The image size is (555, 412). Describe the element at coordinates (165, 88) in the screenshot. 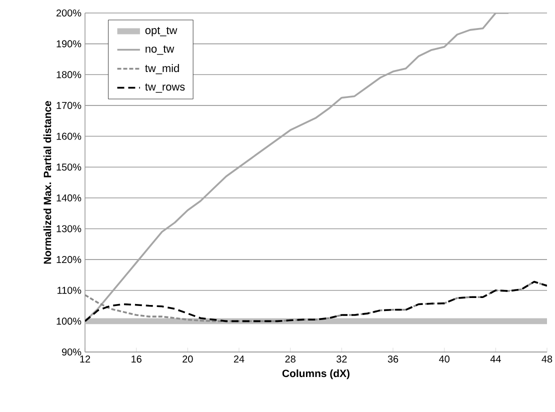

I see `legend-label: tw_rows` at that location.